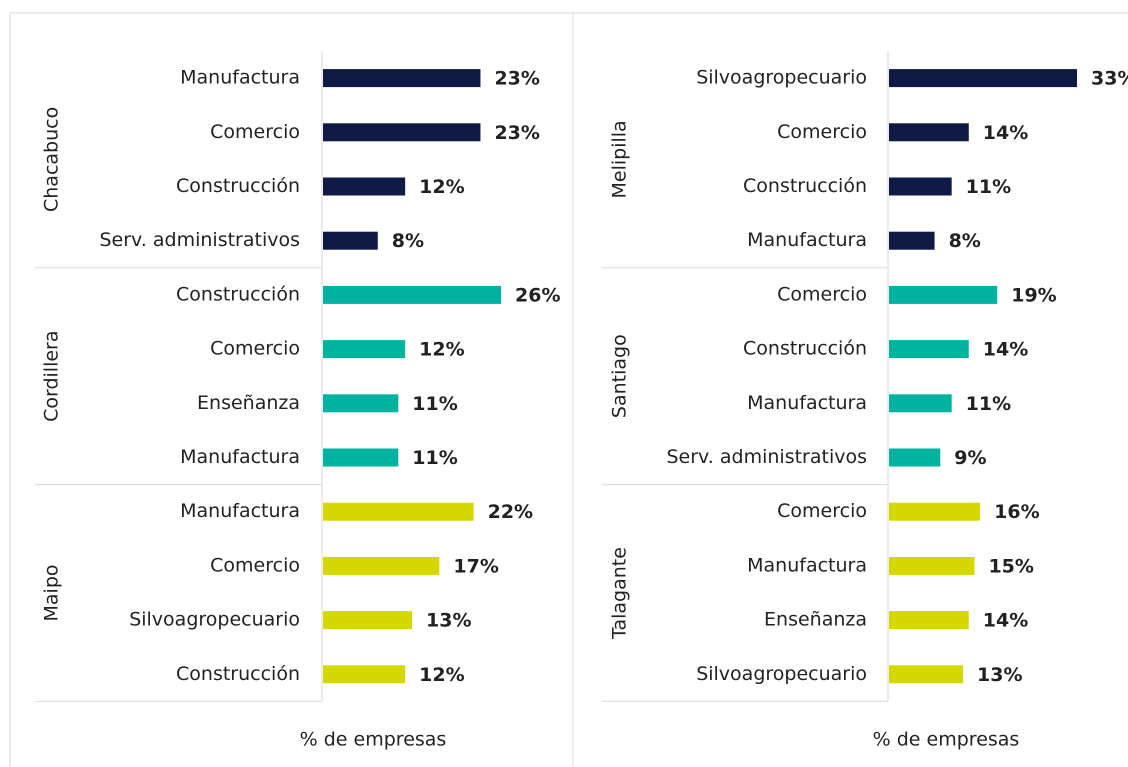  What do you see at coordinates (1010, 566) in the screenshot?
I see `value-label: 15%` at bounding box center [1010, 566].